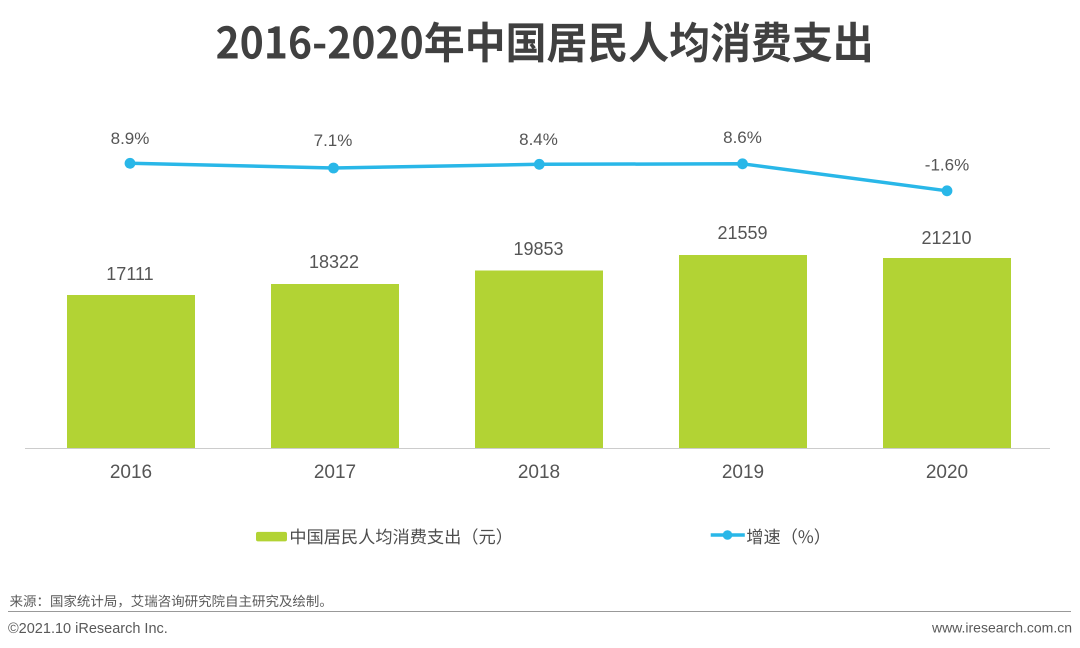 The width and height of the screenshot is (1080, 648). Describe the element at coordinates (335, 472) in the screenshot. I see `svg-text: 2017` at that location.